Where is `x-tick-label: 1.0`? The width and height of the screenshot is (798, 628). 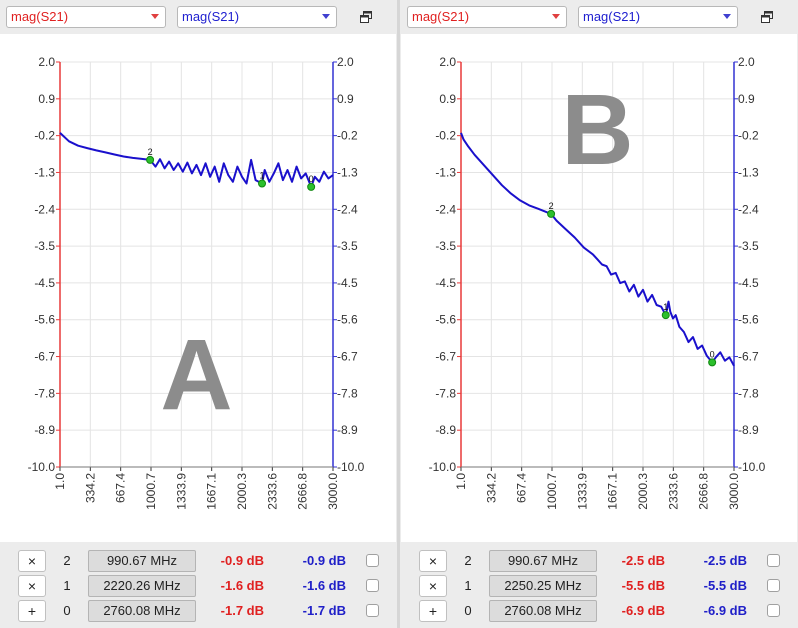
x-tick-label: 1.0 is located at coordinates (60, 481).